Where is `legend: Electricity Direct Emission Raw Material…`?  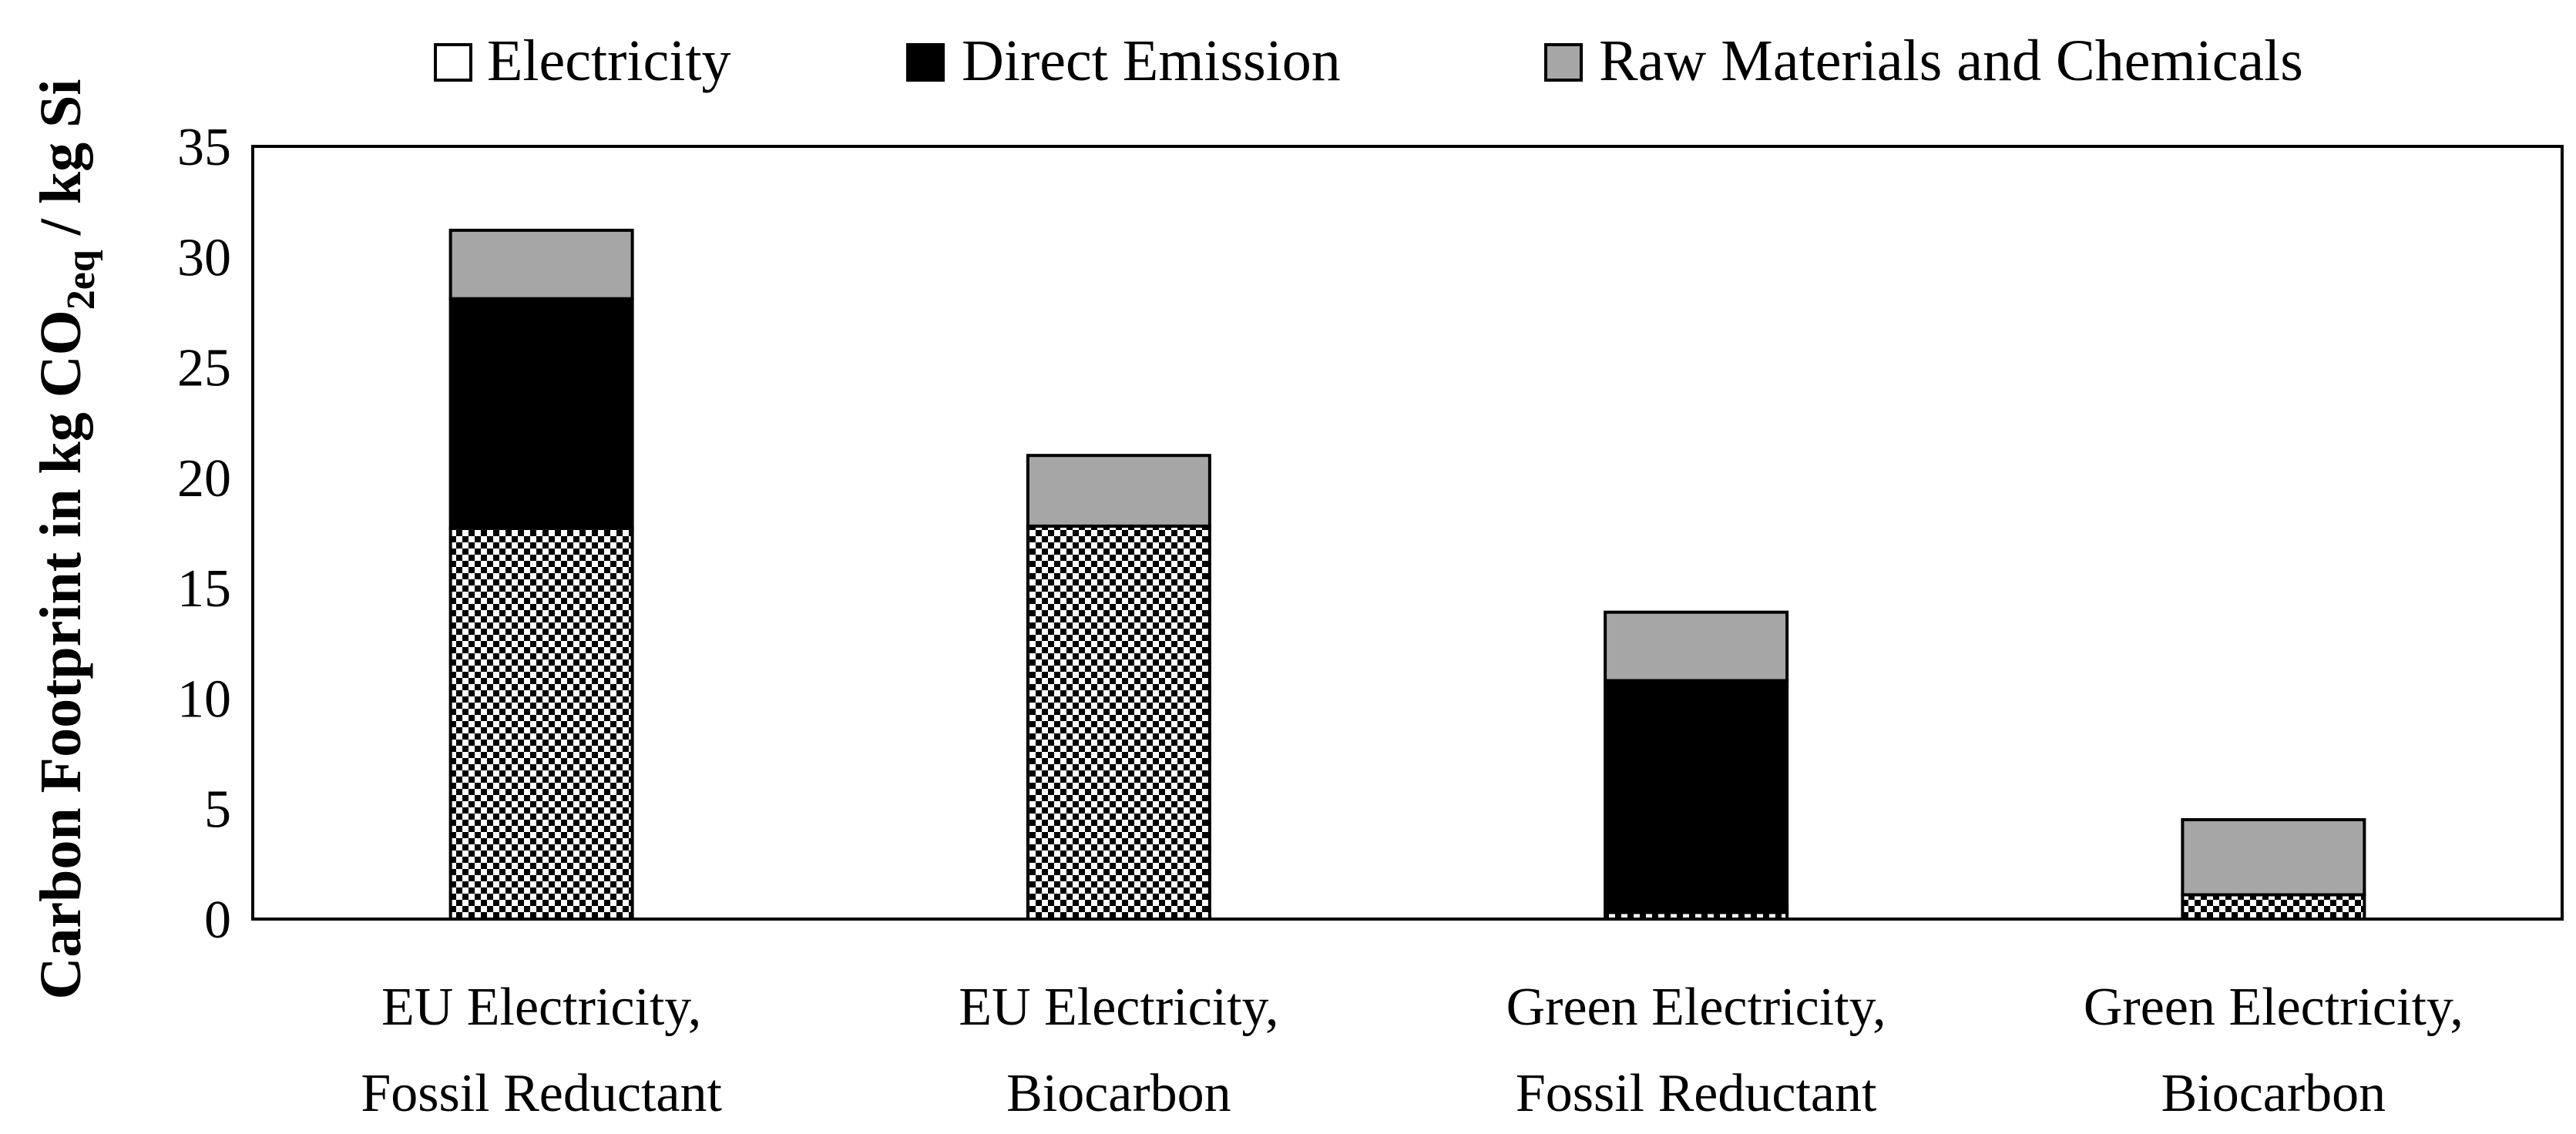
legend: Electricity Direct Emission Raw Material… is located at coordinates (1368, 61).